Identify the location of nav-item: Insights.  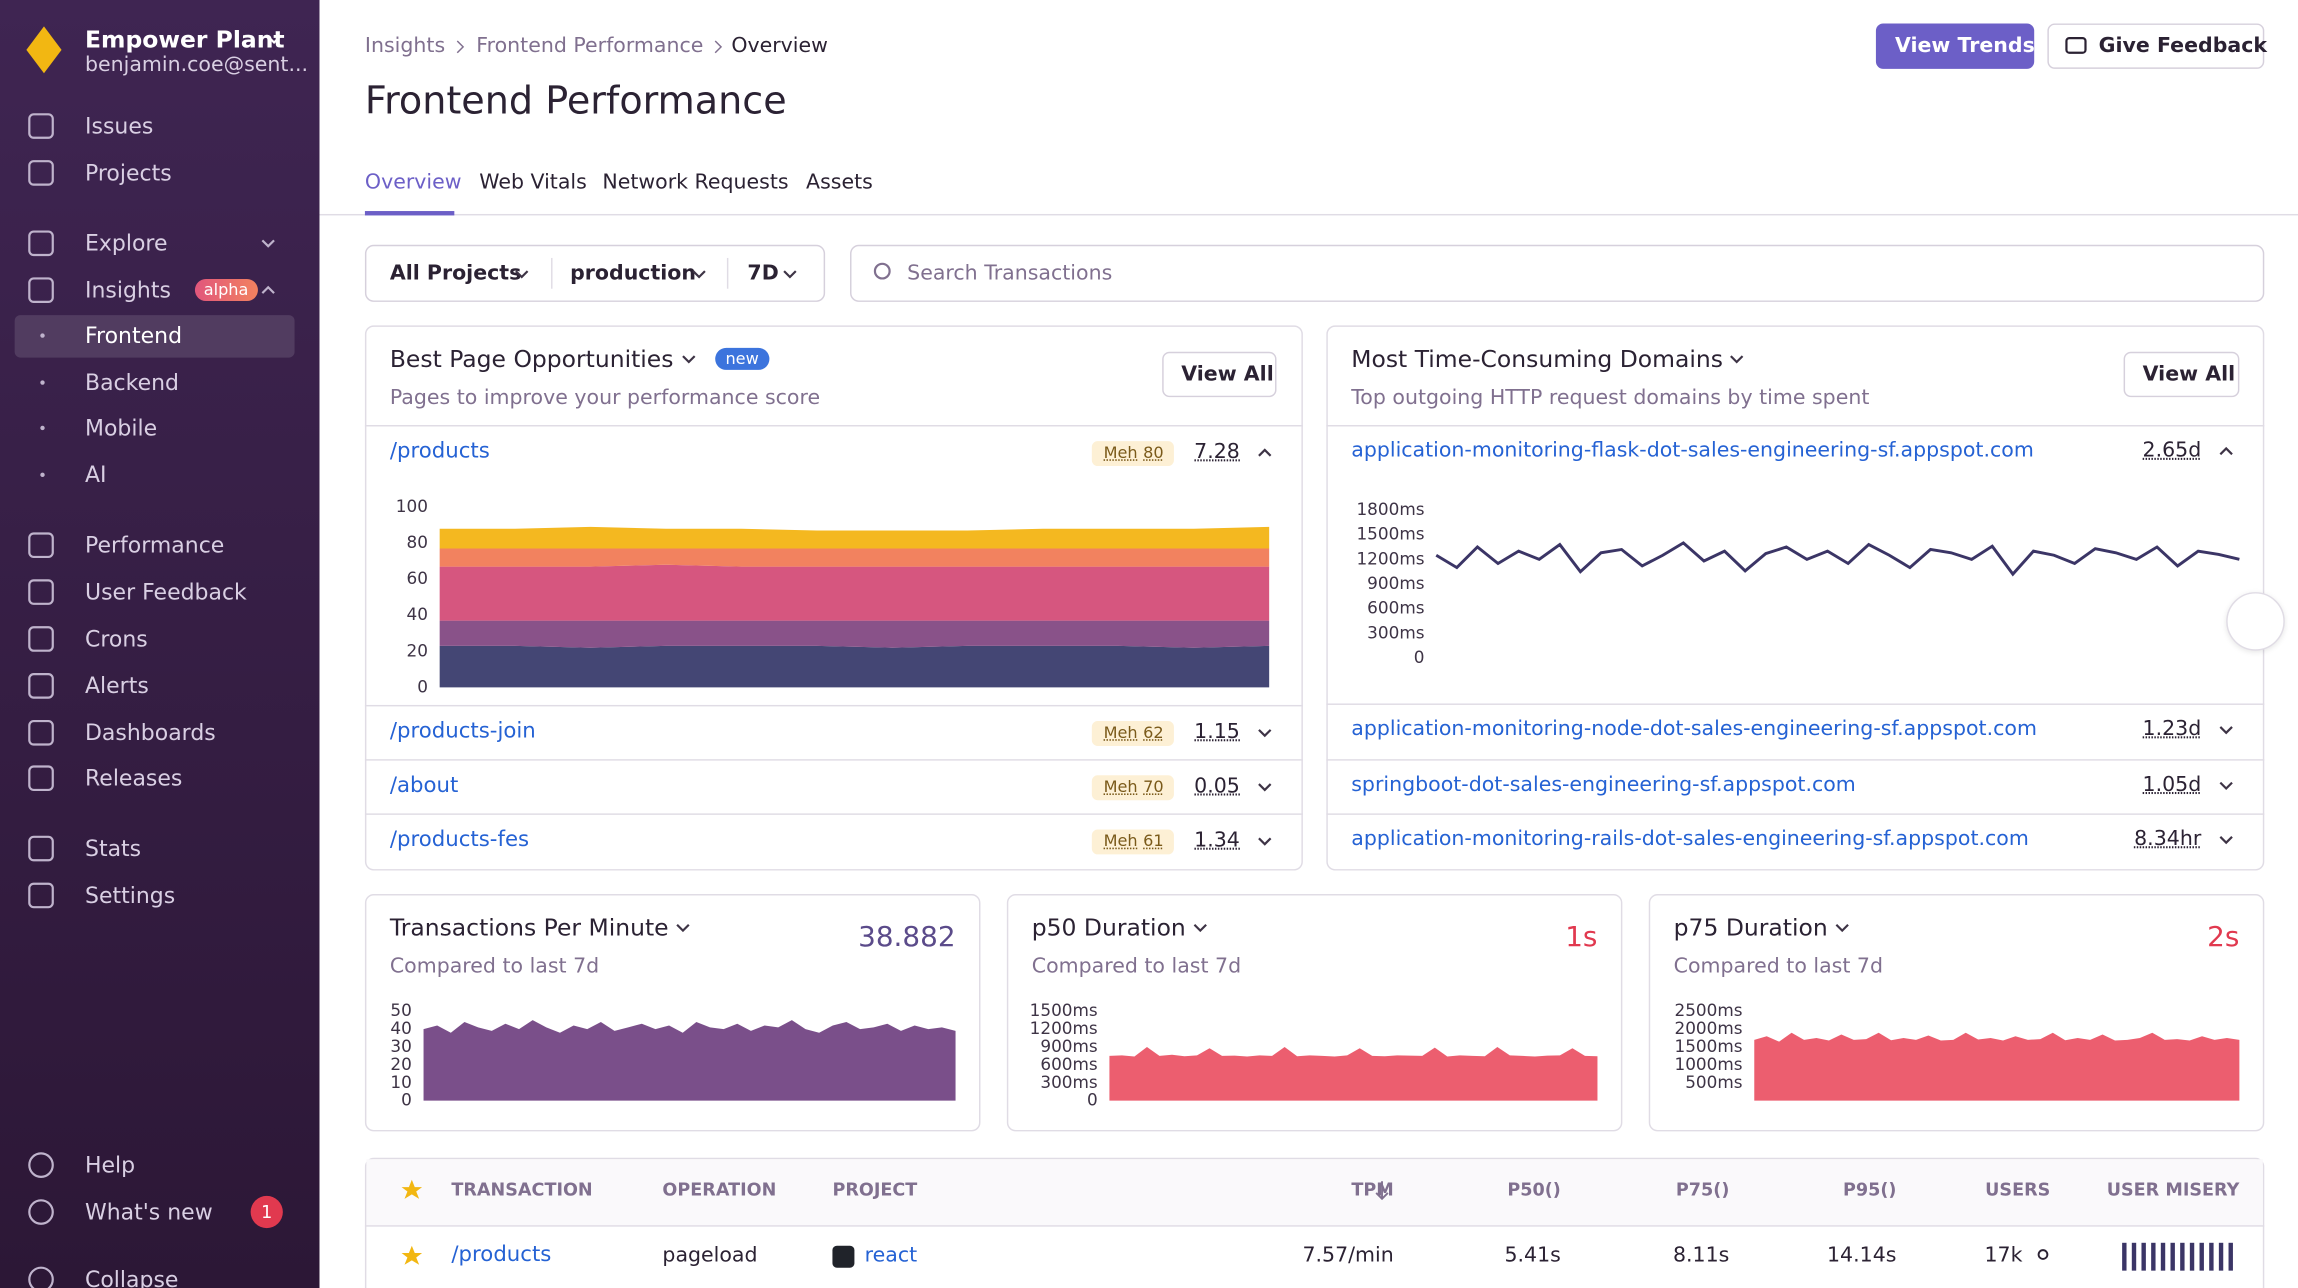
(128, 290).